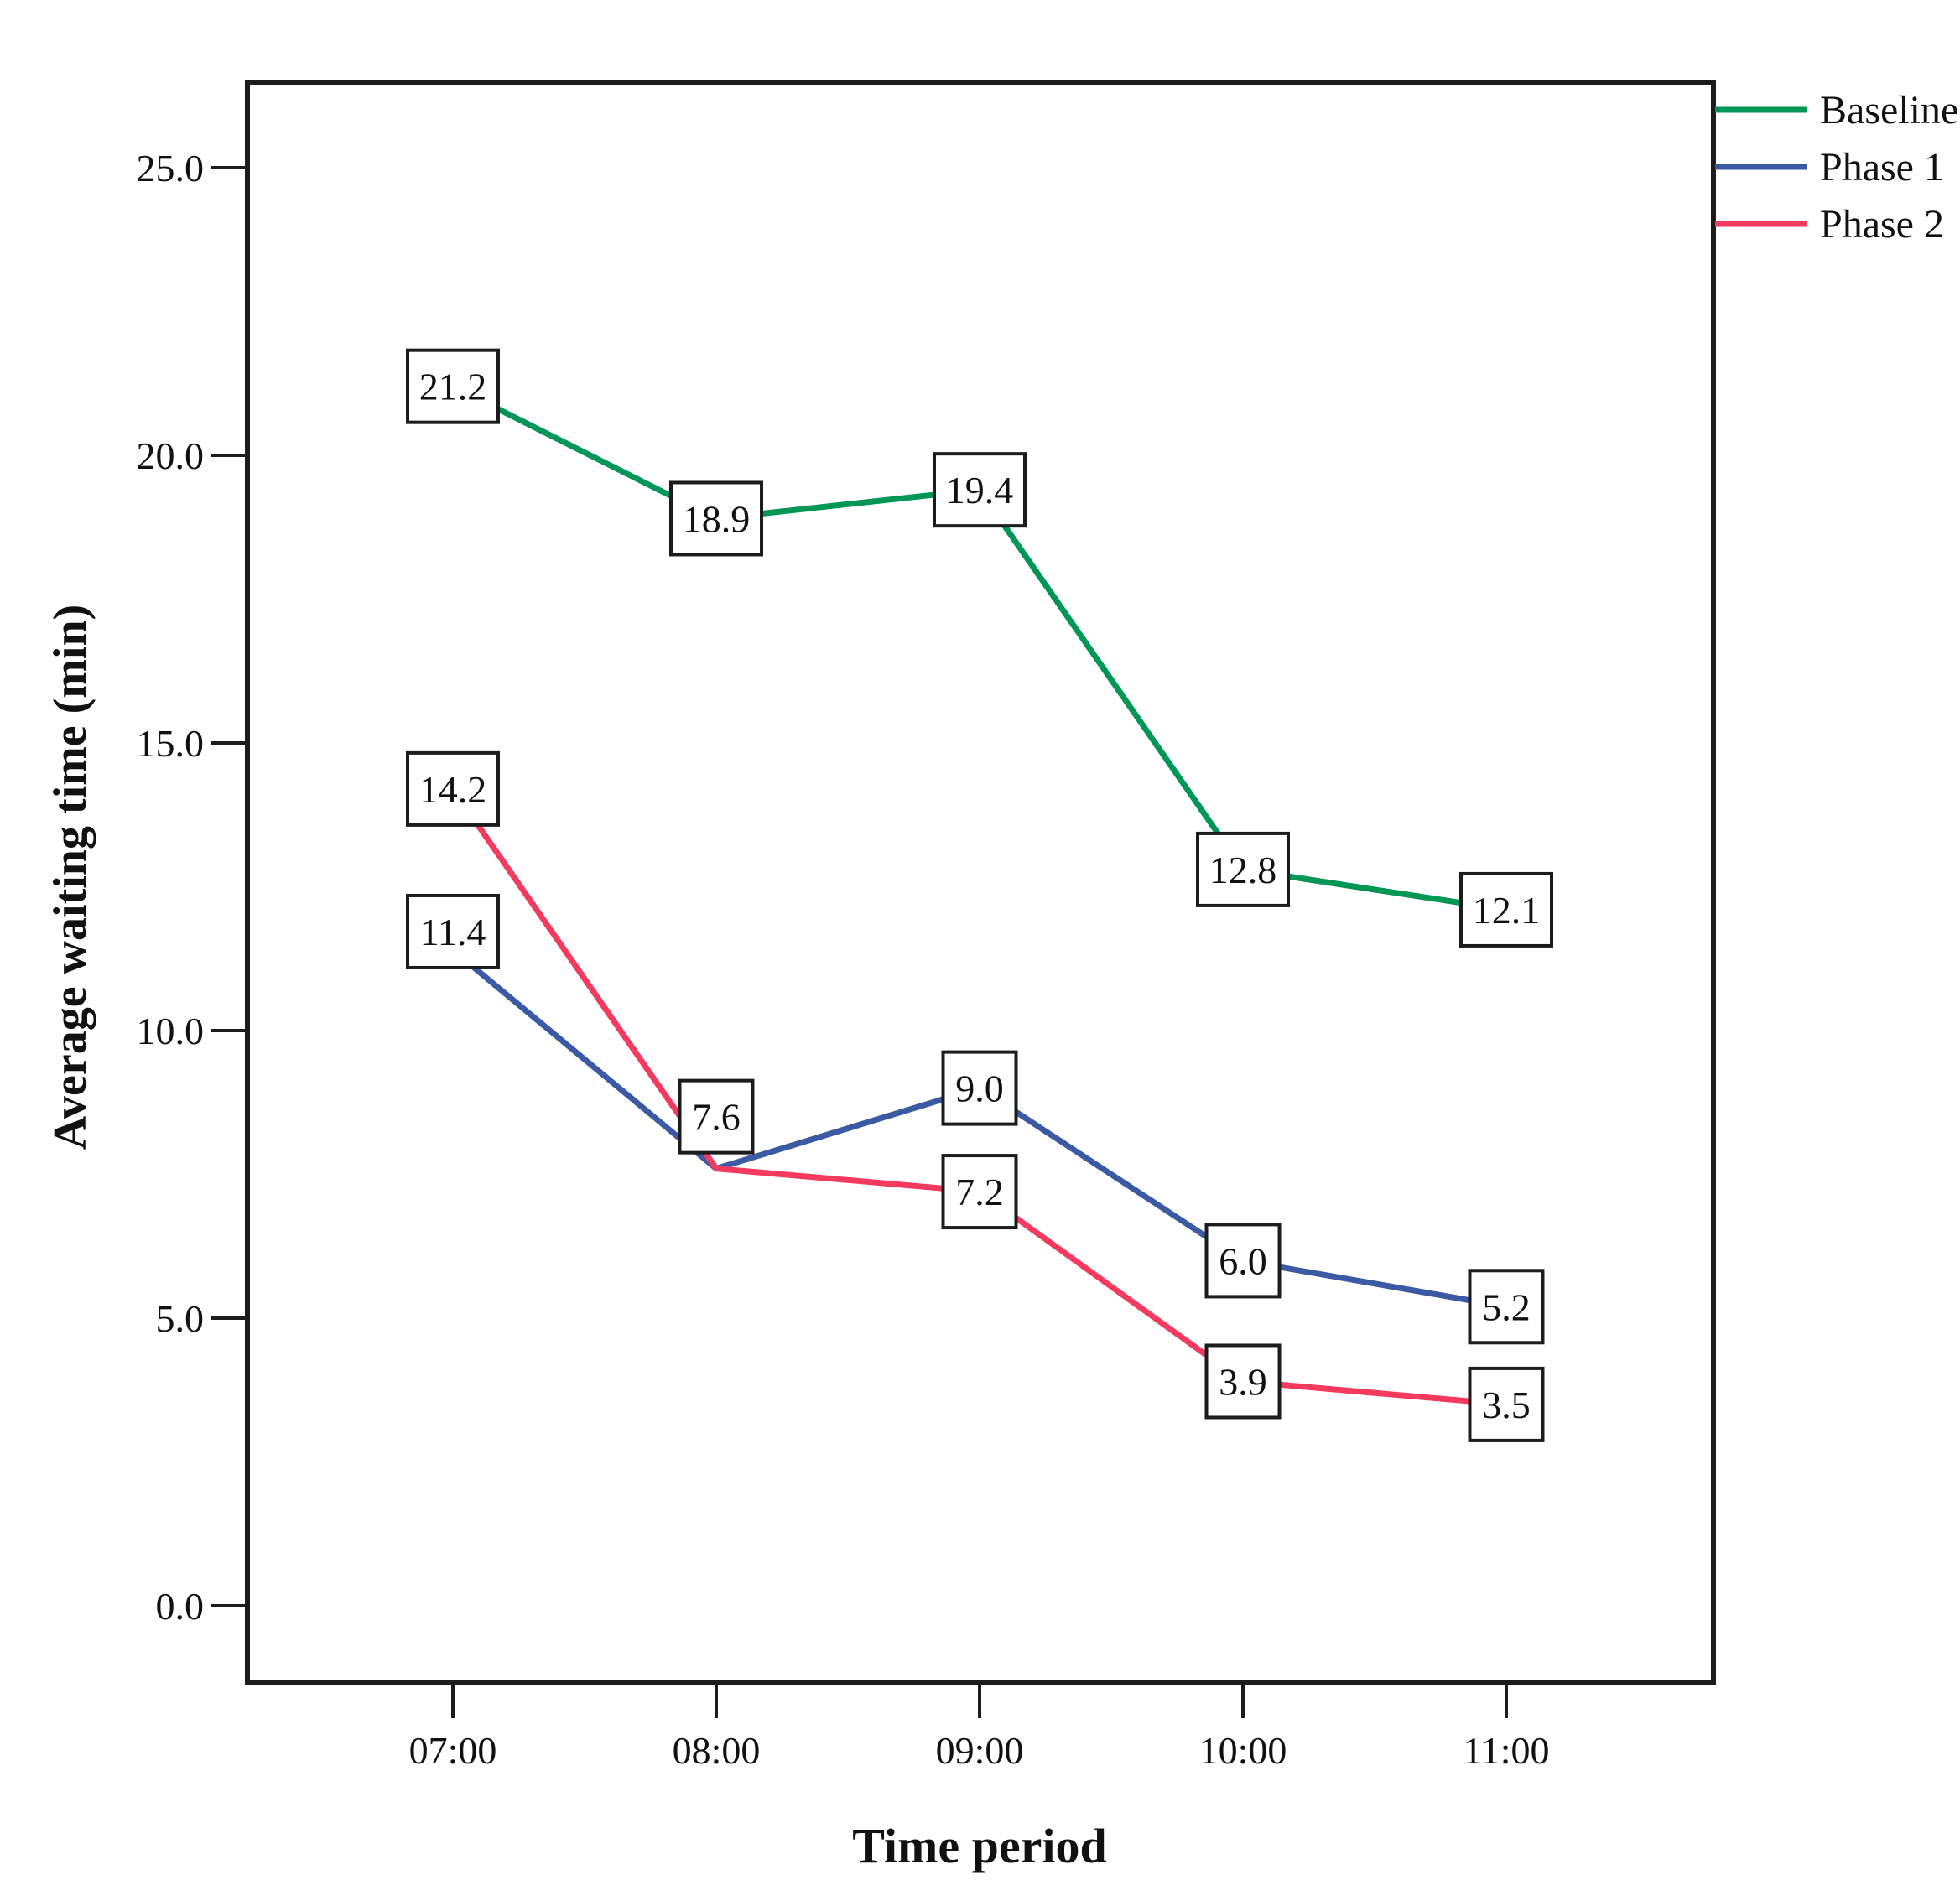 The image size is (1960, 1885). Describe the element at coordinates (979, 1846) in the screenshot. I see `x-axis-title: Time period` at that location.